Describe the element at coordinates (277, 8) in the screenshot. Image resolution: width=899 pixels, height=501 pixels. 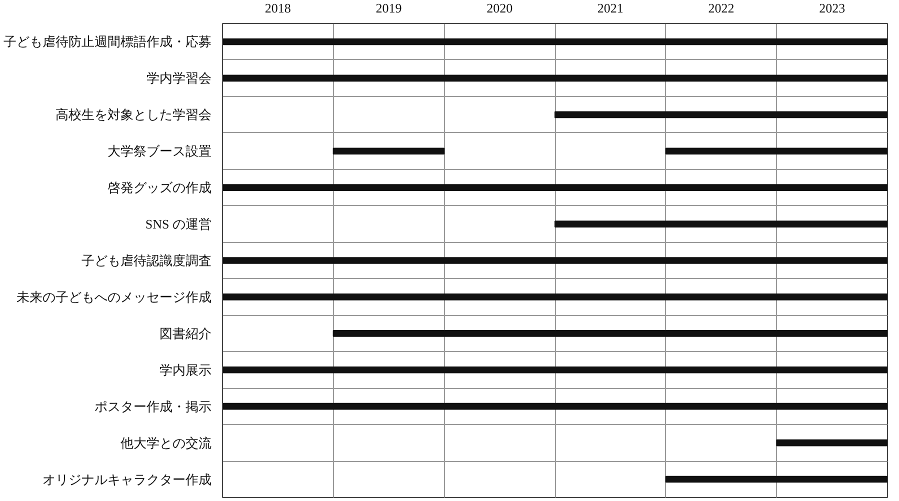
I see `x-tick-label: 2018` at that location.